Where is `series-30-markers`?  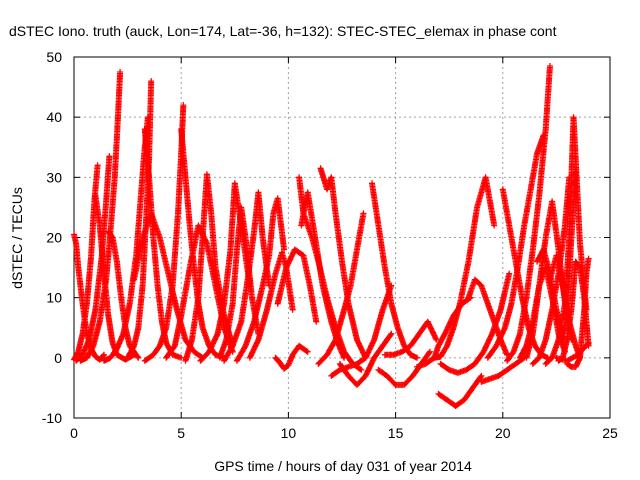 series-30-markers is located at coordinates (410, 338).